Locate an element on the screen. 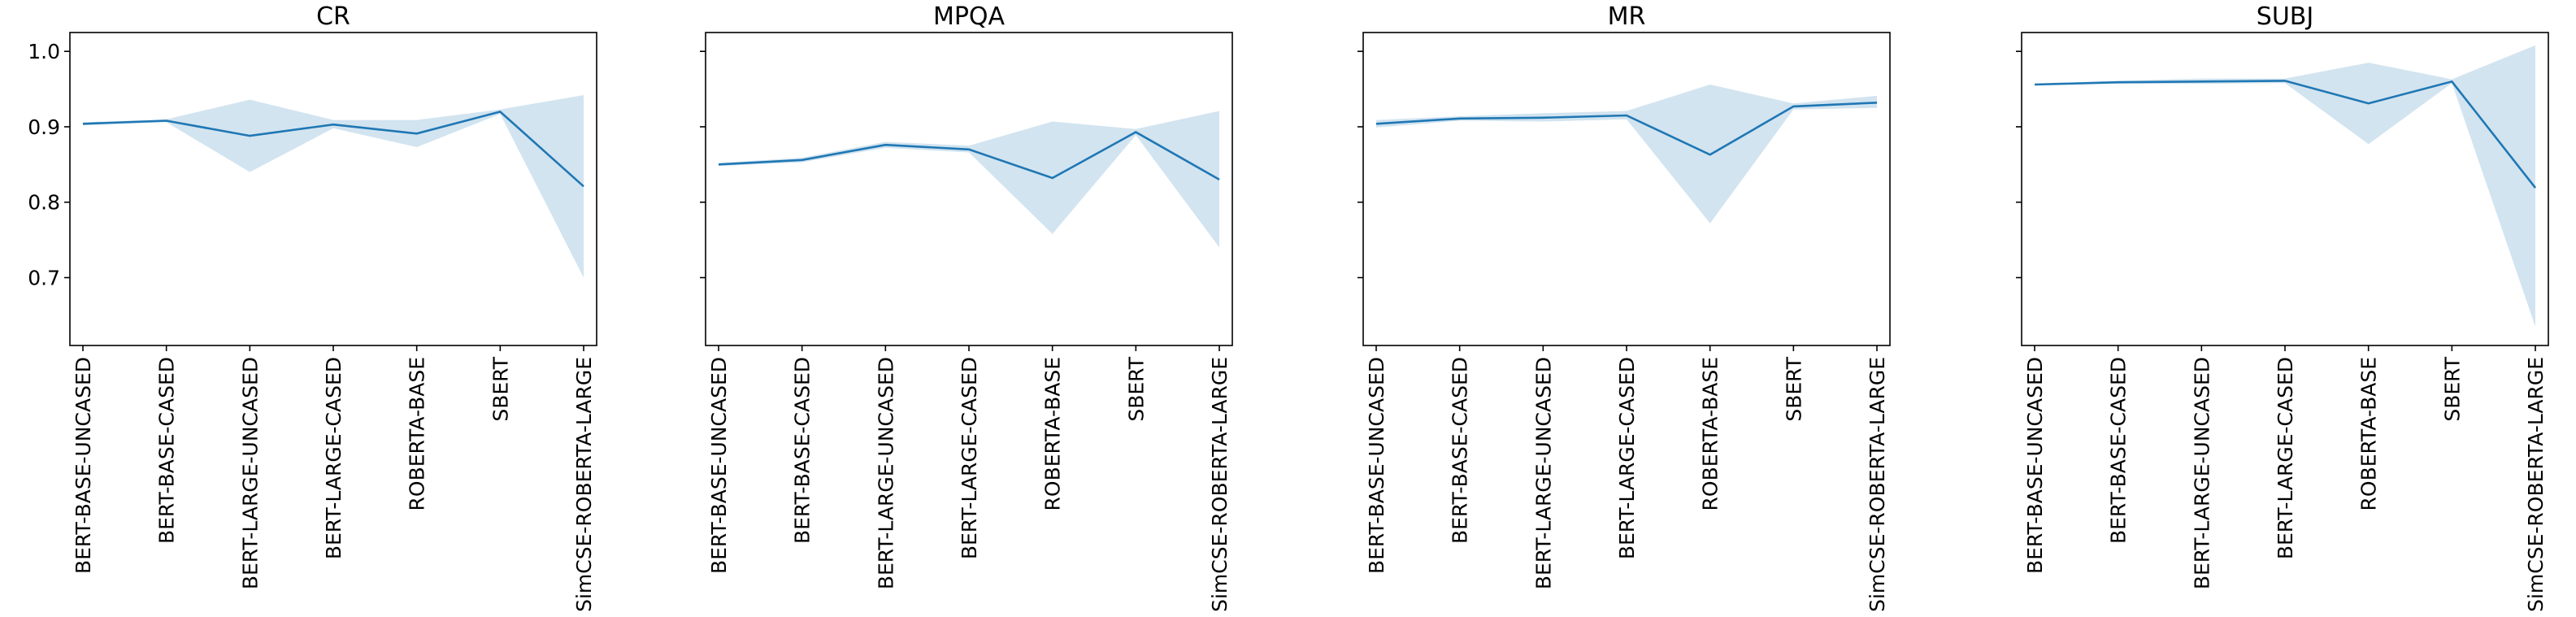 This screenshot has height=617, width=2576. panel-title: MR is located at coordinates (1627, 16).